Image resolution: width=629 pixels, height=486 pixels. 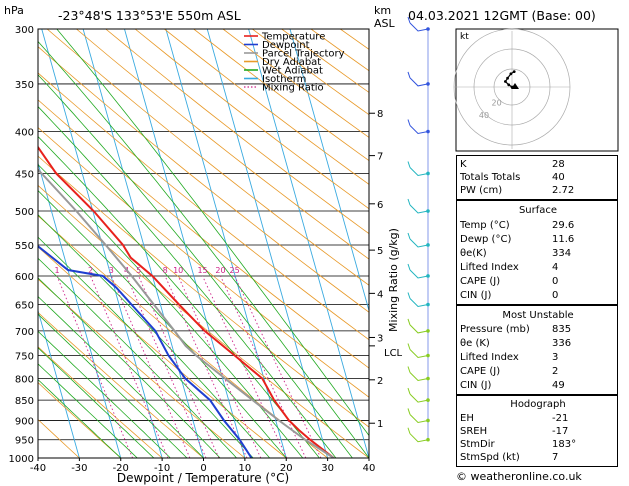 What do you see at coordinates (393, 353) in the screenshot?
I see `lcl-label: LCL` at bounding box center [393, 353].